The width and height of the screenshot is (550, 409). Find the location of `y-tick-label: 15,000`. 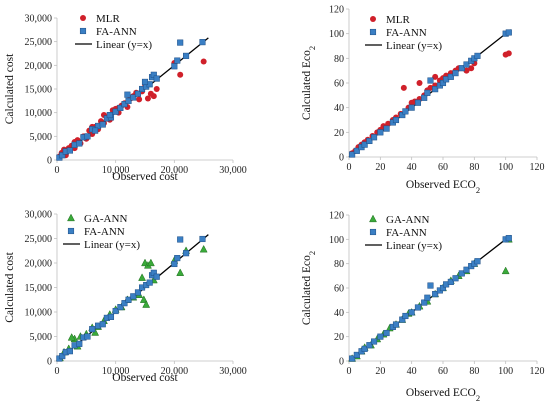

y-tick-label: 15,000 is located at coordinates (39, 288).